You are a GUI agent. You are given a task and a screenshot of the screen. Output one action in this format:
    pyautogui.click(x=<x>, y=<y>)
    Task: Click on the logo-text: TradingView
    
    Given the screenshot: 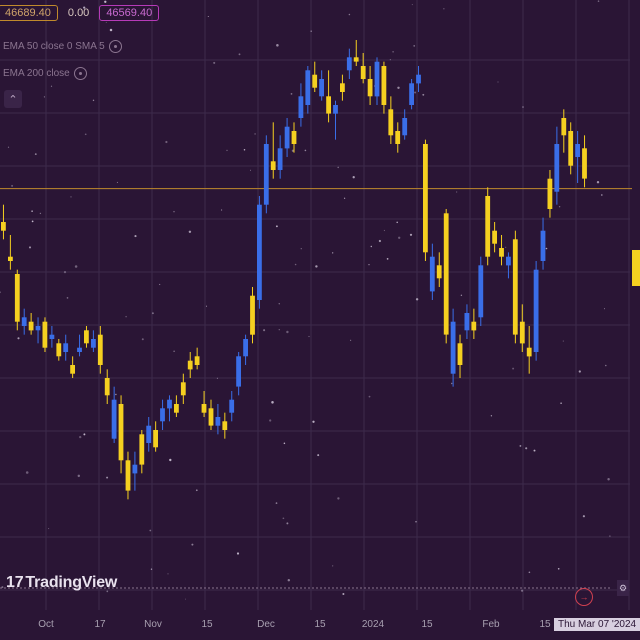 What is the action you would take?
    pyautogui.click(x=71, y=582)
    